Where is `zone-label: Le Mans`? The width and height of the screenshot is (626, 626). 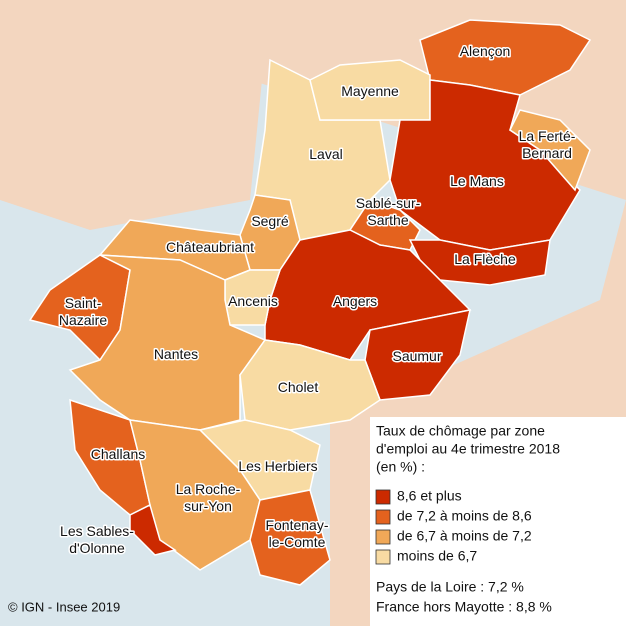 zone-label: Le Mans is located at coordinates (477, 181).